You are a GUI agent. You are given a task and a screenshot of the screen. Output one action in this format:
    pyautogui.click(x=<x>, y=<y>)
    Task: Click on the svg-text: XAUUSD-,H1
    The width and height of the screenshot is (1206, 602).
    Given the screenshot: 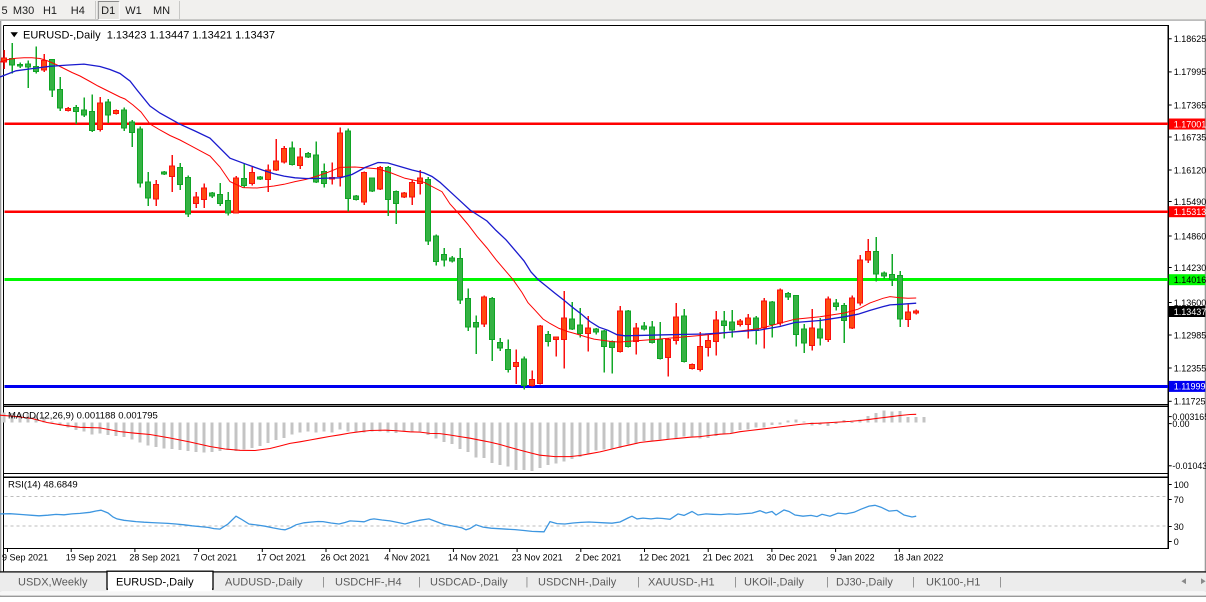 What is the action you would take?
    pyautogui.click(x=681, y=583)
    